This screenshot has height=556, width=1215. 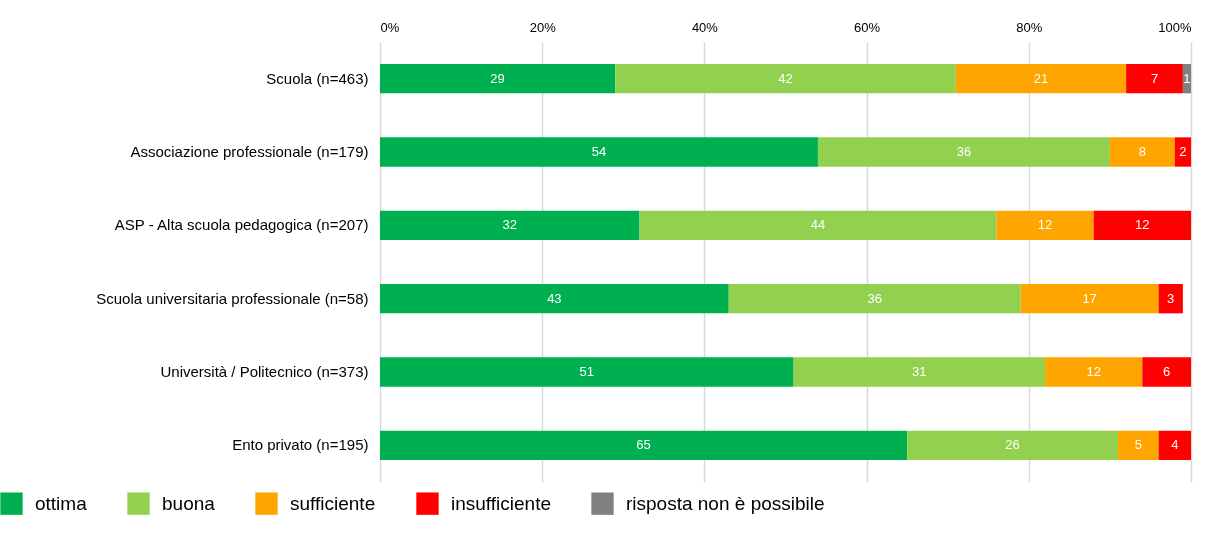 What do you see at coordinates (1167, 371) in the screenshot?
I see `data-label: 6` at bounding box center [1167, 371].